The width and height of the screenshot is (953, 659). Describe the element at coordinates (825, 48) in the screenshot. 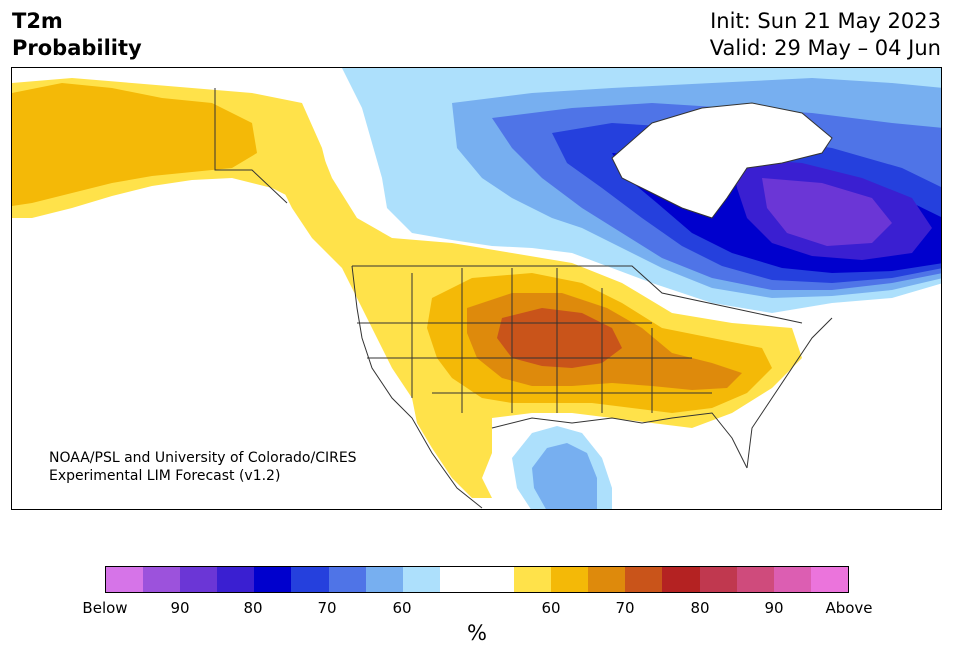

I see `valid-range: Valid: 29 May – 04 Jun` at that location.